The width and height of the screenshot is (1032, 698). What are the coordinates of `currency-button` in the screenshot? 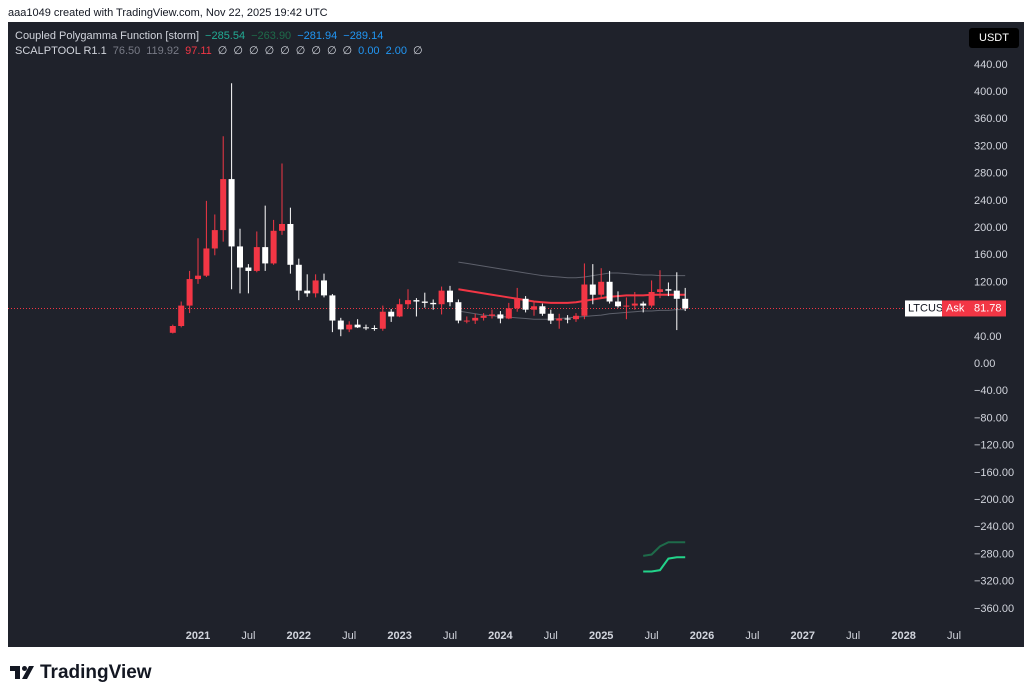 It's located at (994, 38).